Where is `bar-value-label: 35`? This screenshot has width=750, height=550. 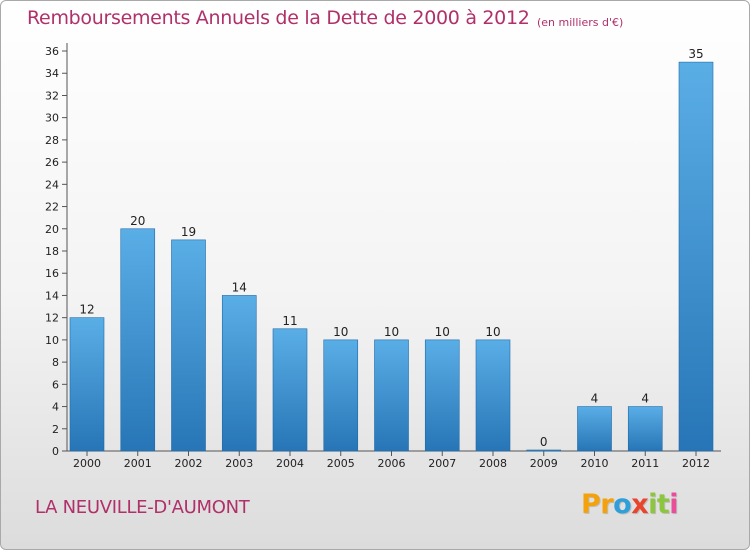 bar-value-label: 35 is located at coordinates (695, 54).